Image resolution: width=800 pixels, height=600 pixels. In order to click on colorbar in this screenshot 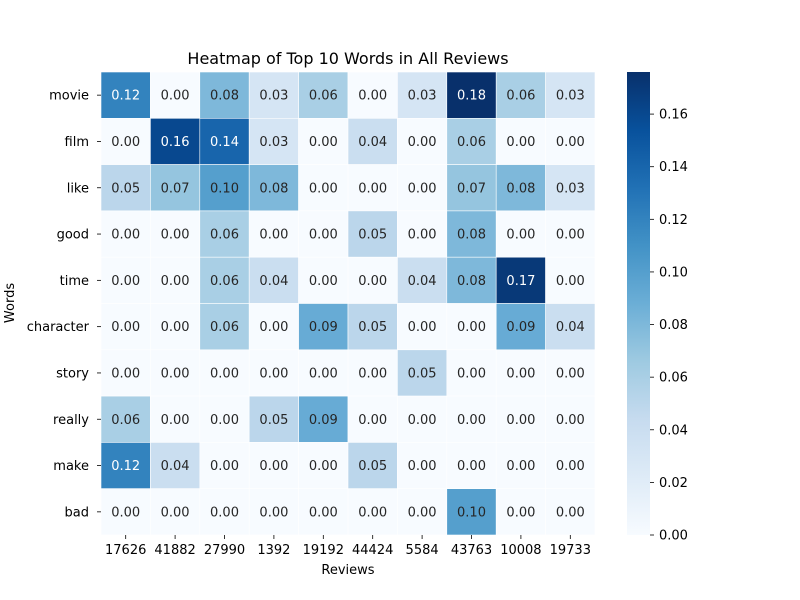, I will do `click(638, 303)`.